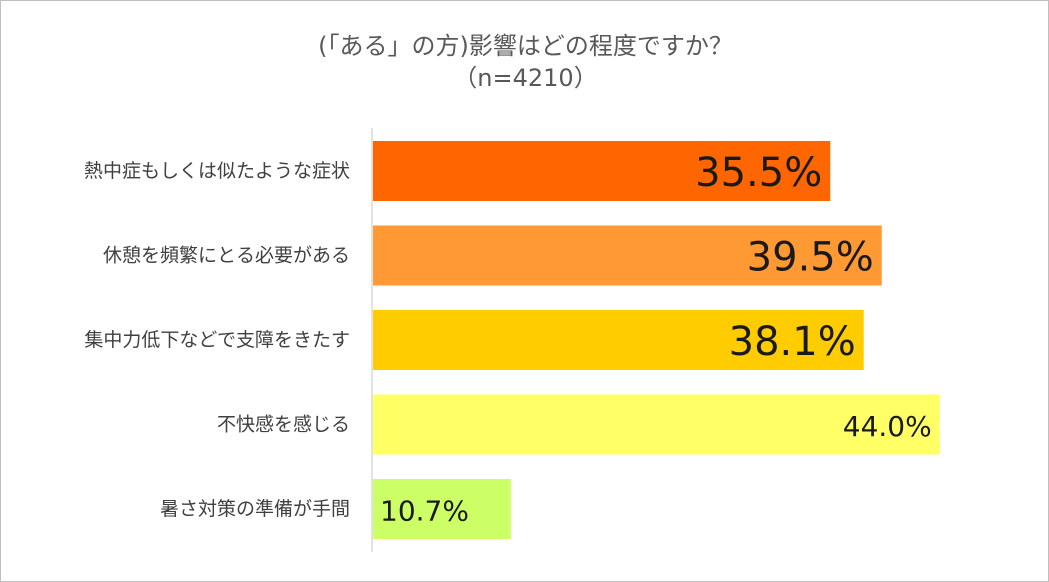 This screenshot has height=582, width=1049. What do you see at coordinates (758, 173) in the screenshot?
I see `value-label-1: 35.5%` at bounding box center [758, 173].